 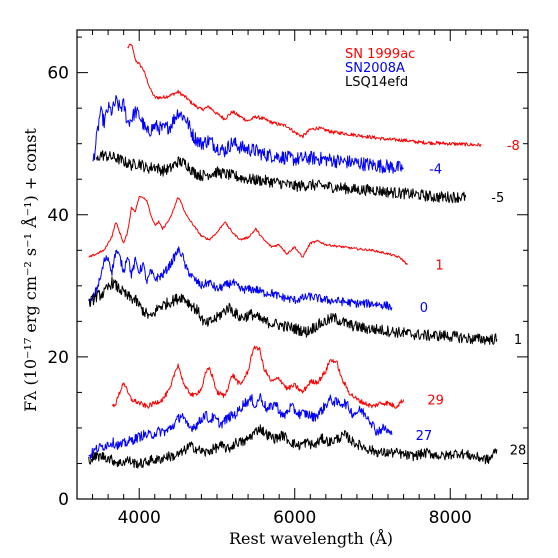 I want to click on y-axis-label: Fλ (10⁻¹⁷ erg cm⁻² s⁻¹ Å⁻¹) + const, so click(x=30, y=270).